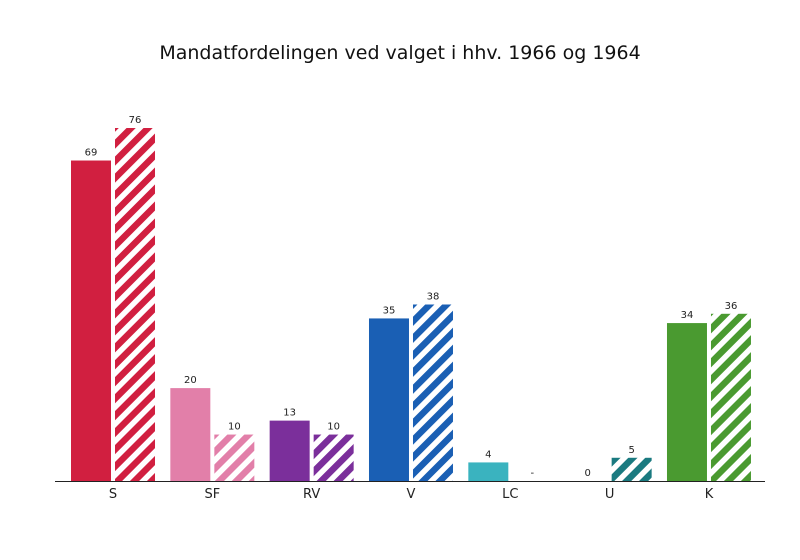 Image resolution: width=800 pixels, height=560 pixels. Describe the element at coordinates (631, 450) in the screenshot. I see `data-label-1964-U: 5` at that location.